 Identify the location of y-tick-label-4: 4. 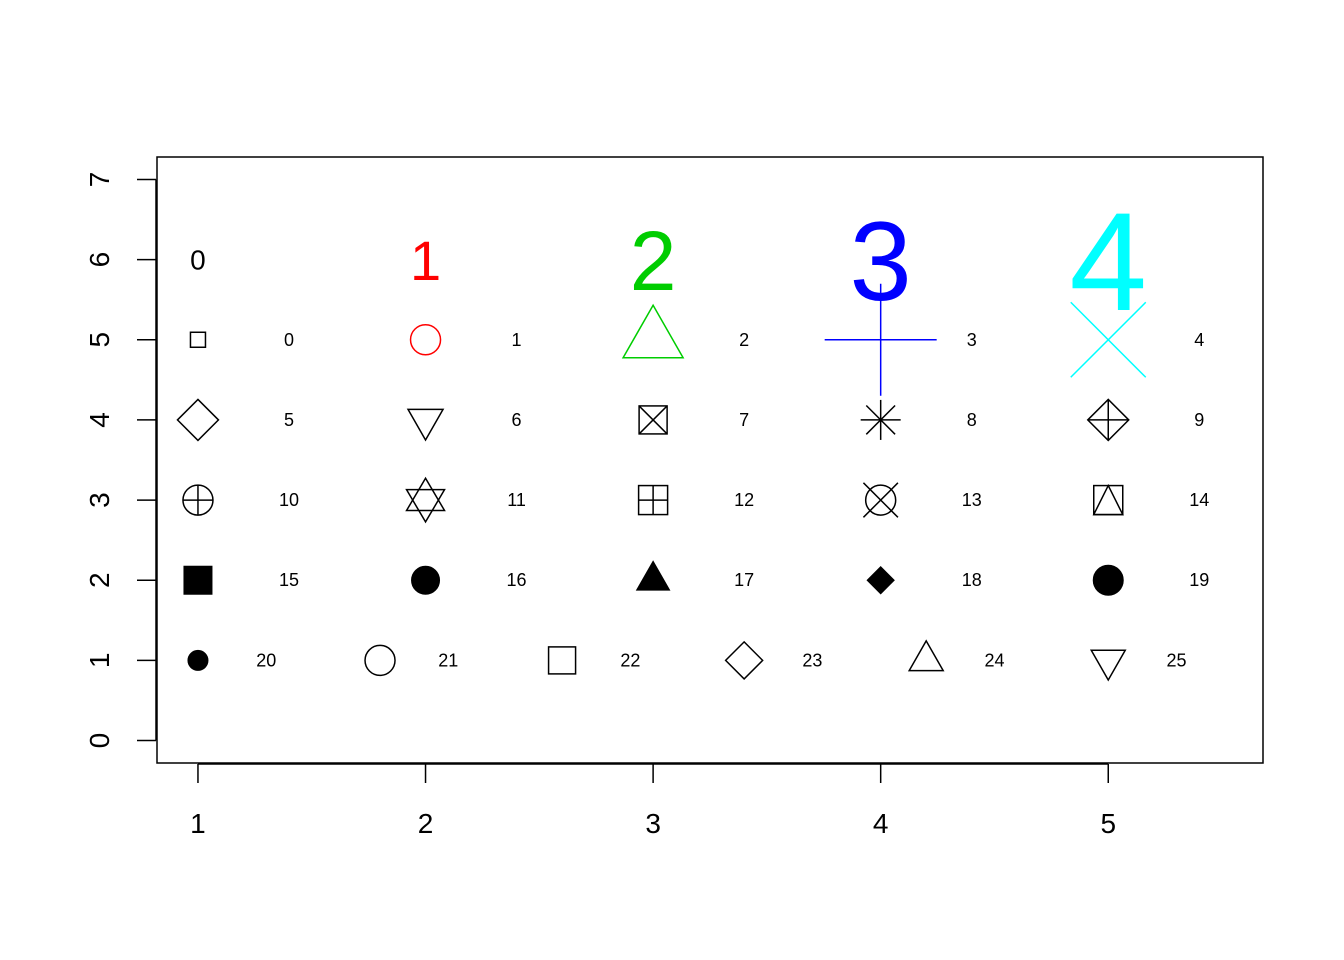
(99, 420).